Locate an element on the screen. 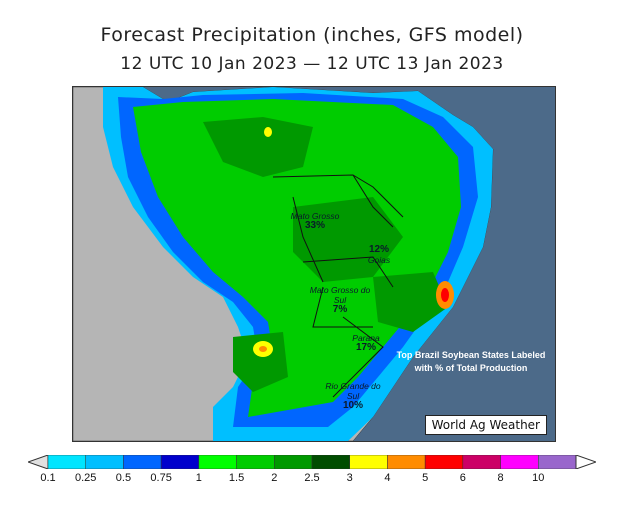  legend-arrow-low is located at coordinates (38, 462).